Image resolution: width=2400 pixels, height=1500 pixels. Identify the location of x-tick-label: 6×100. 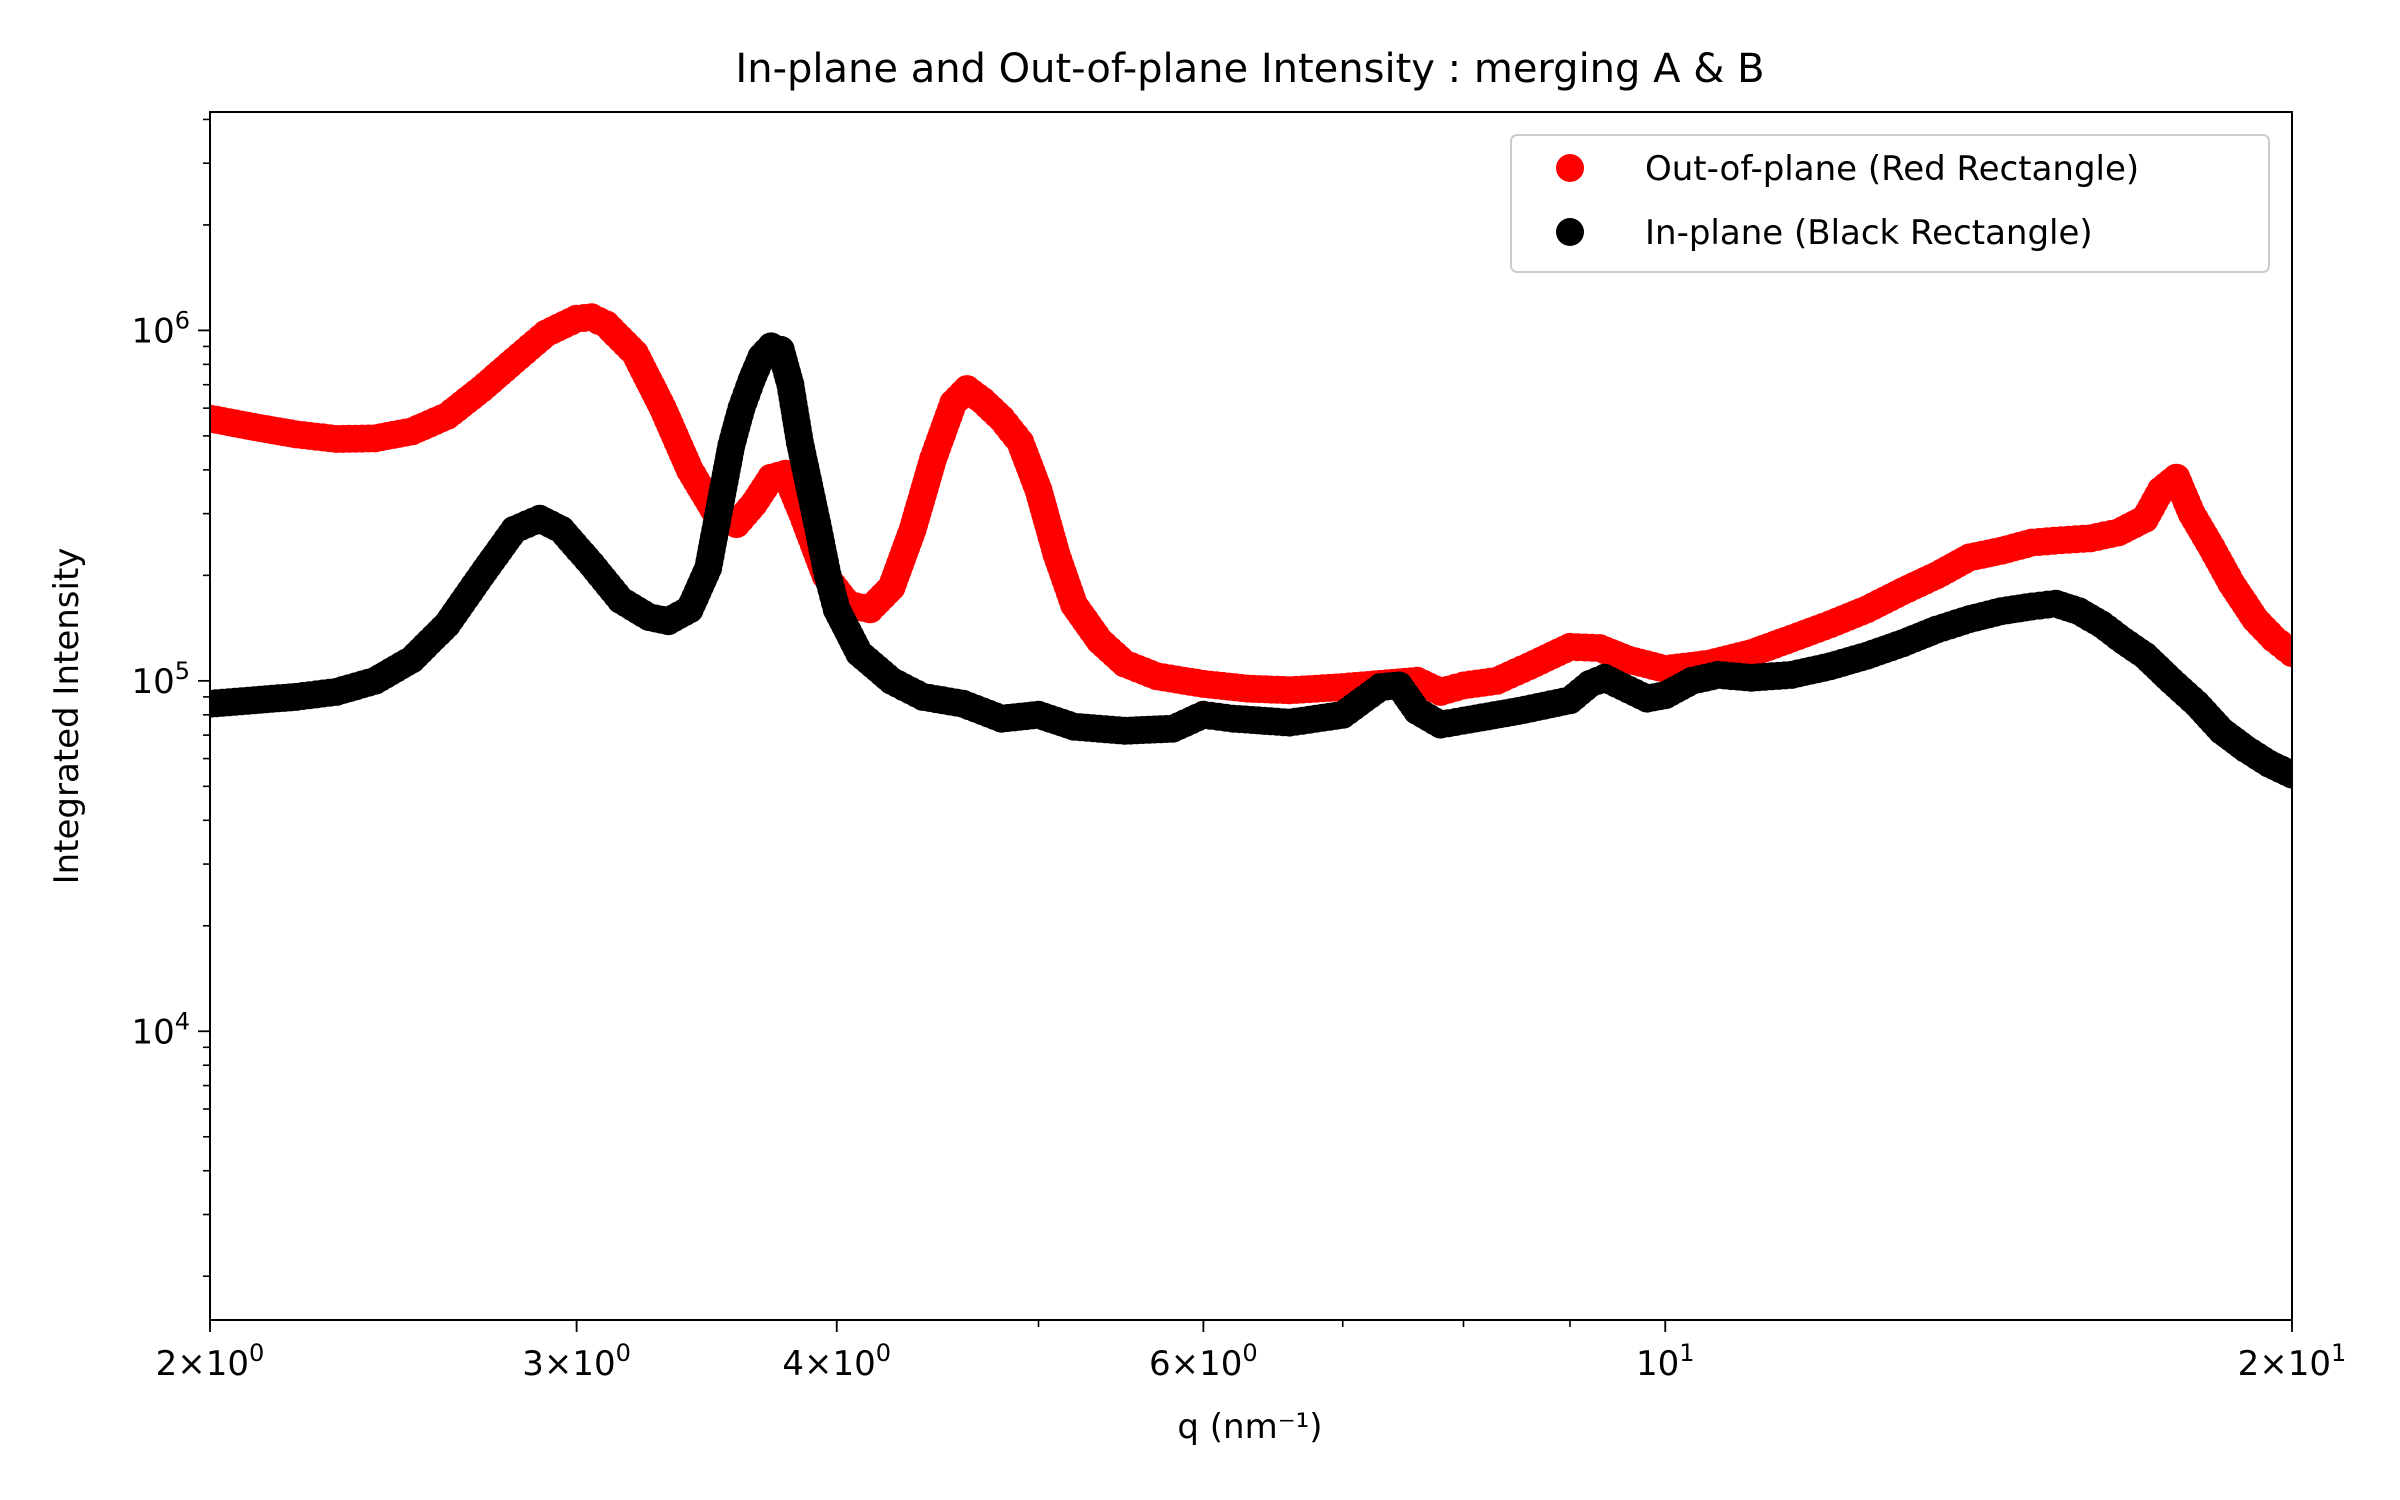
(1203, 1361).